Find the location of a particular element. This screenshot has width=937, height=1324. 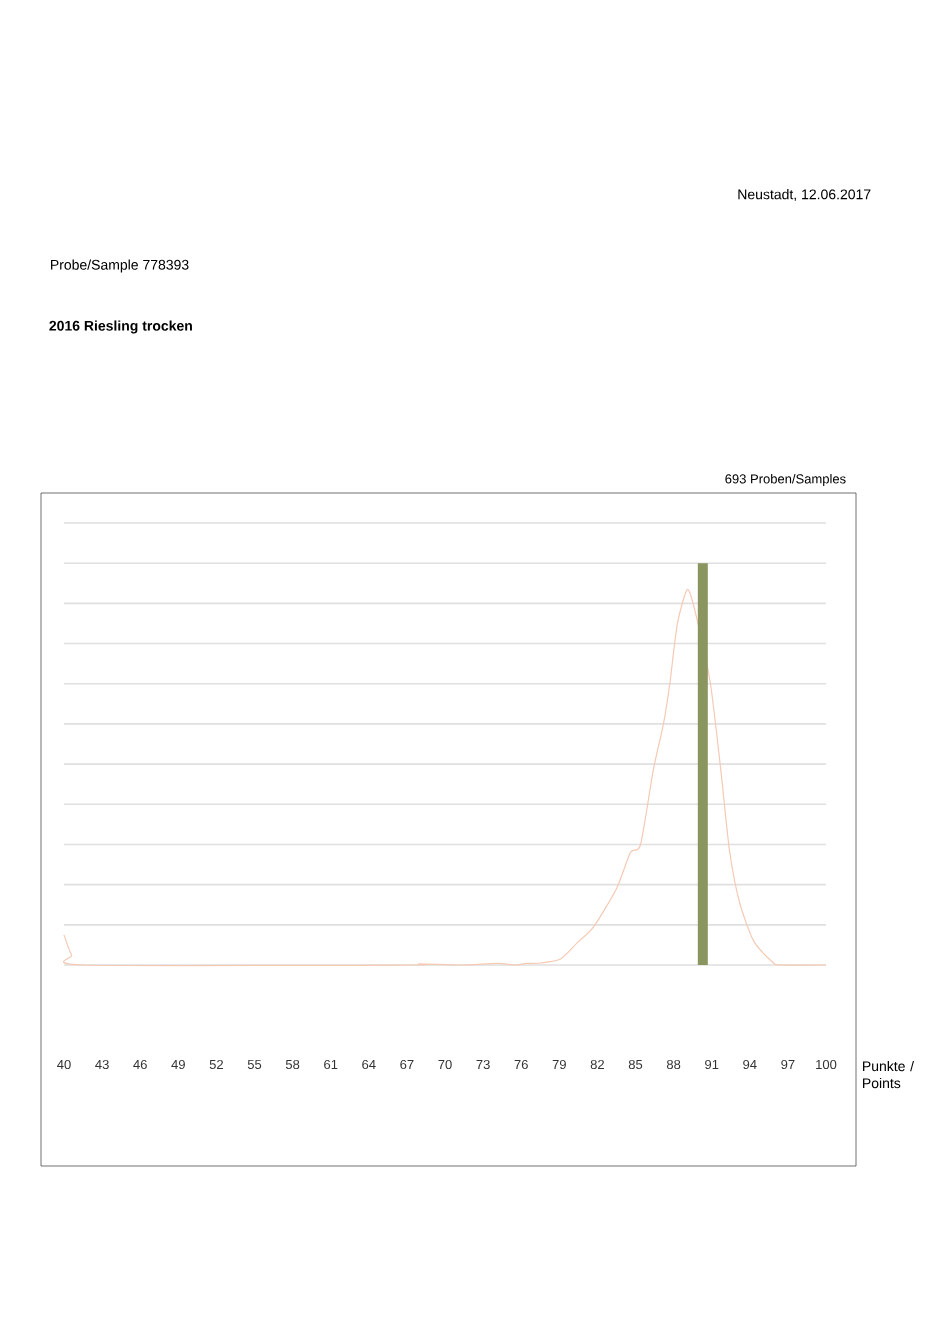

x-tick-label: 82 is located at coordinates (597, 1064).